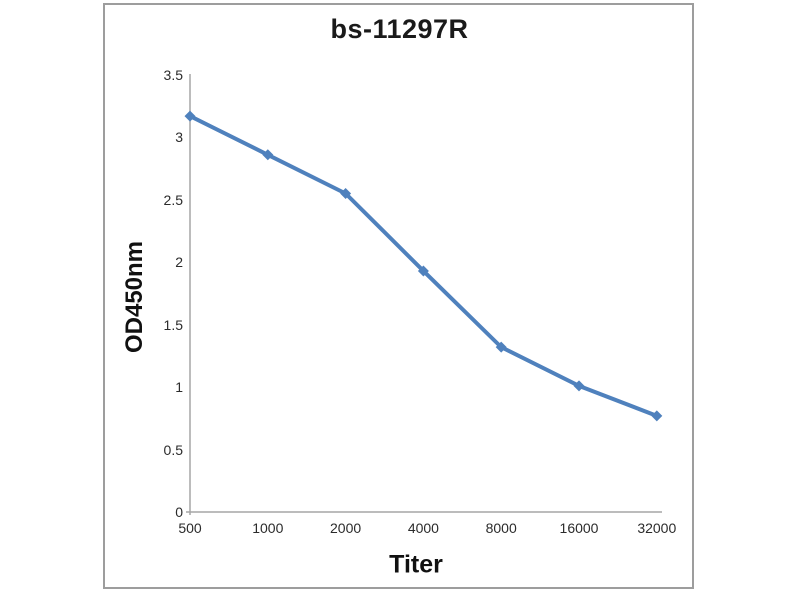 This screenshot has width=800, height=600. What do you see at coordinates (179, 262) in the screenshot?
I see `y-tick-label: 2` at bounding box center [179, 262].